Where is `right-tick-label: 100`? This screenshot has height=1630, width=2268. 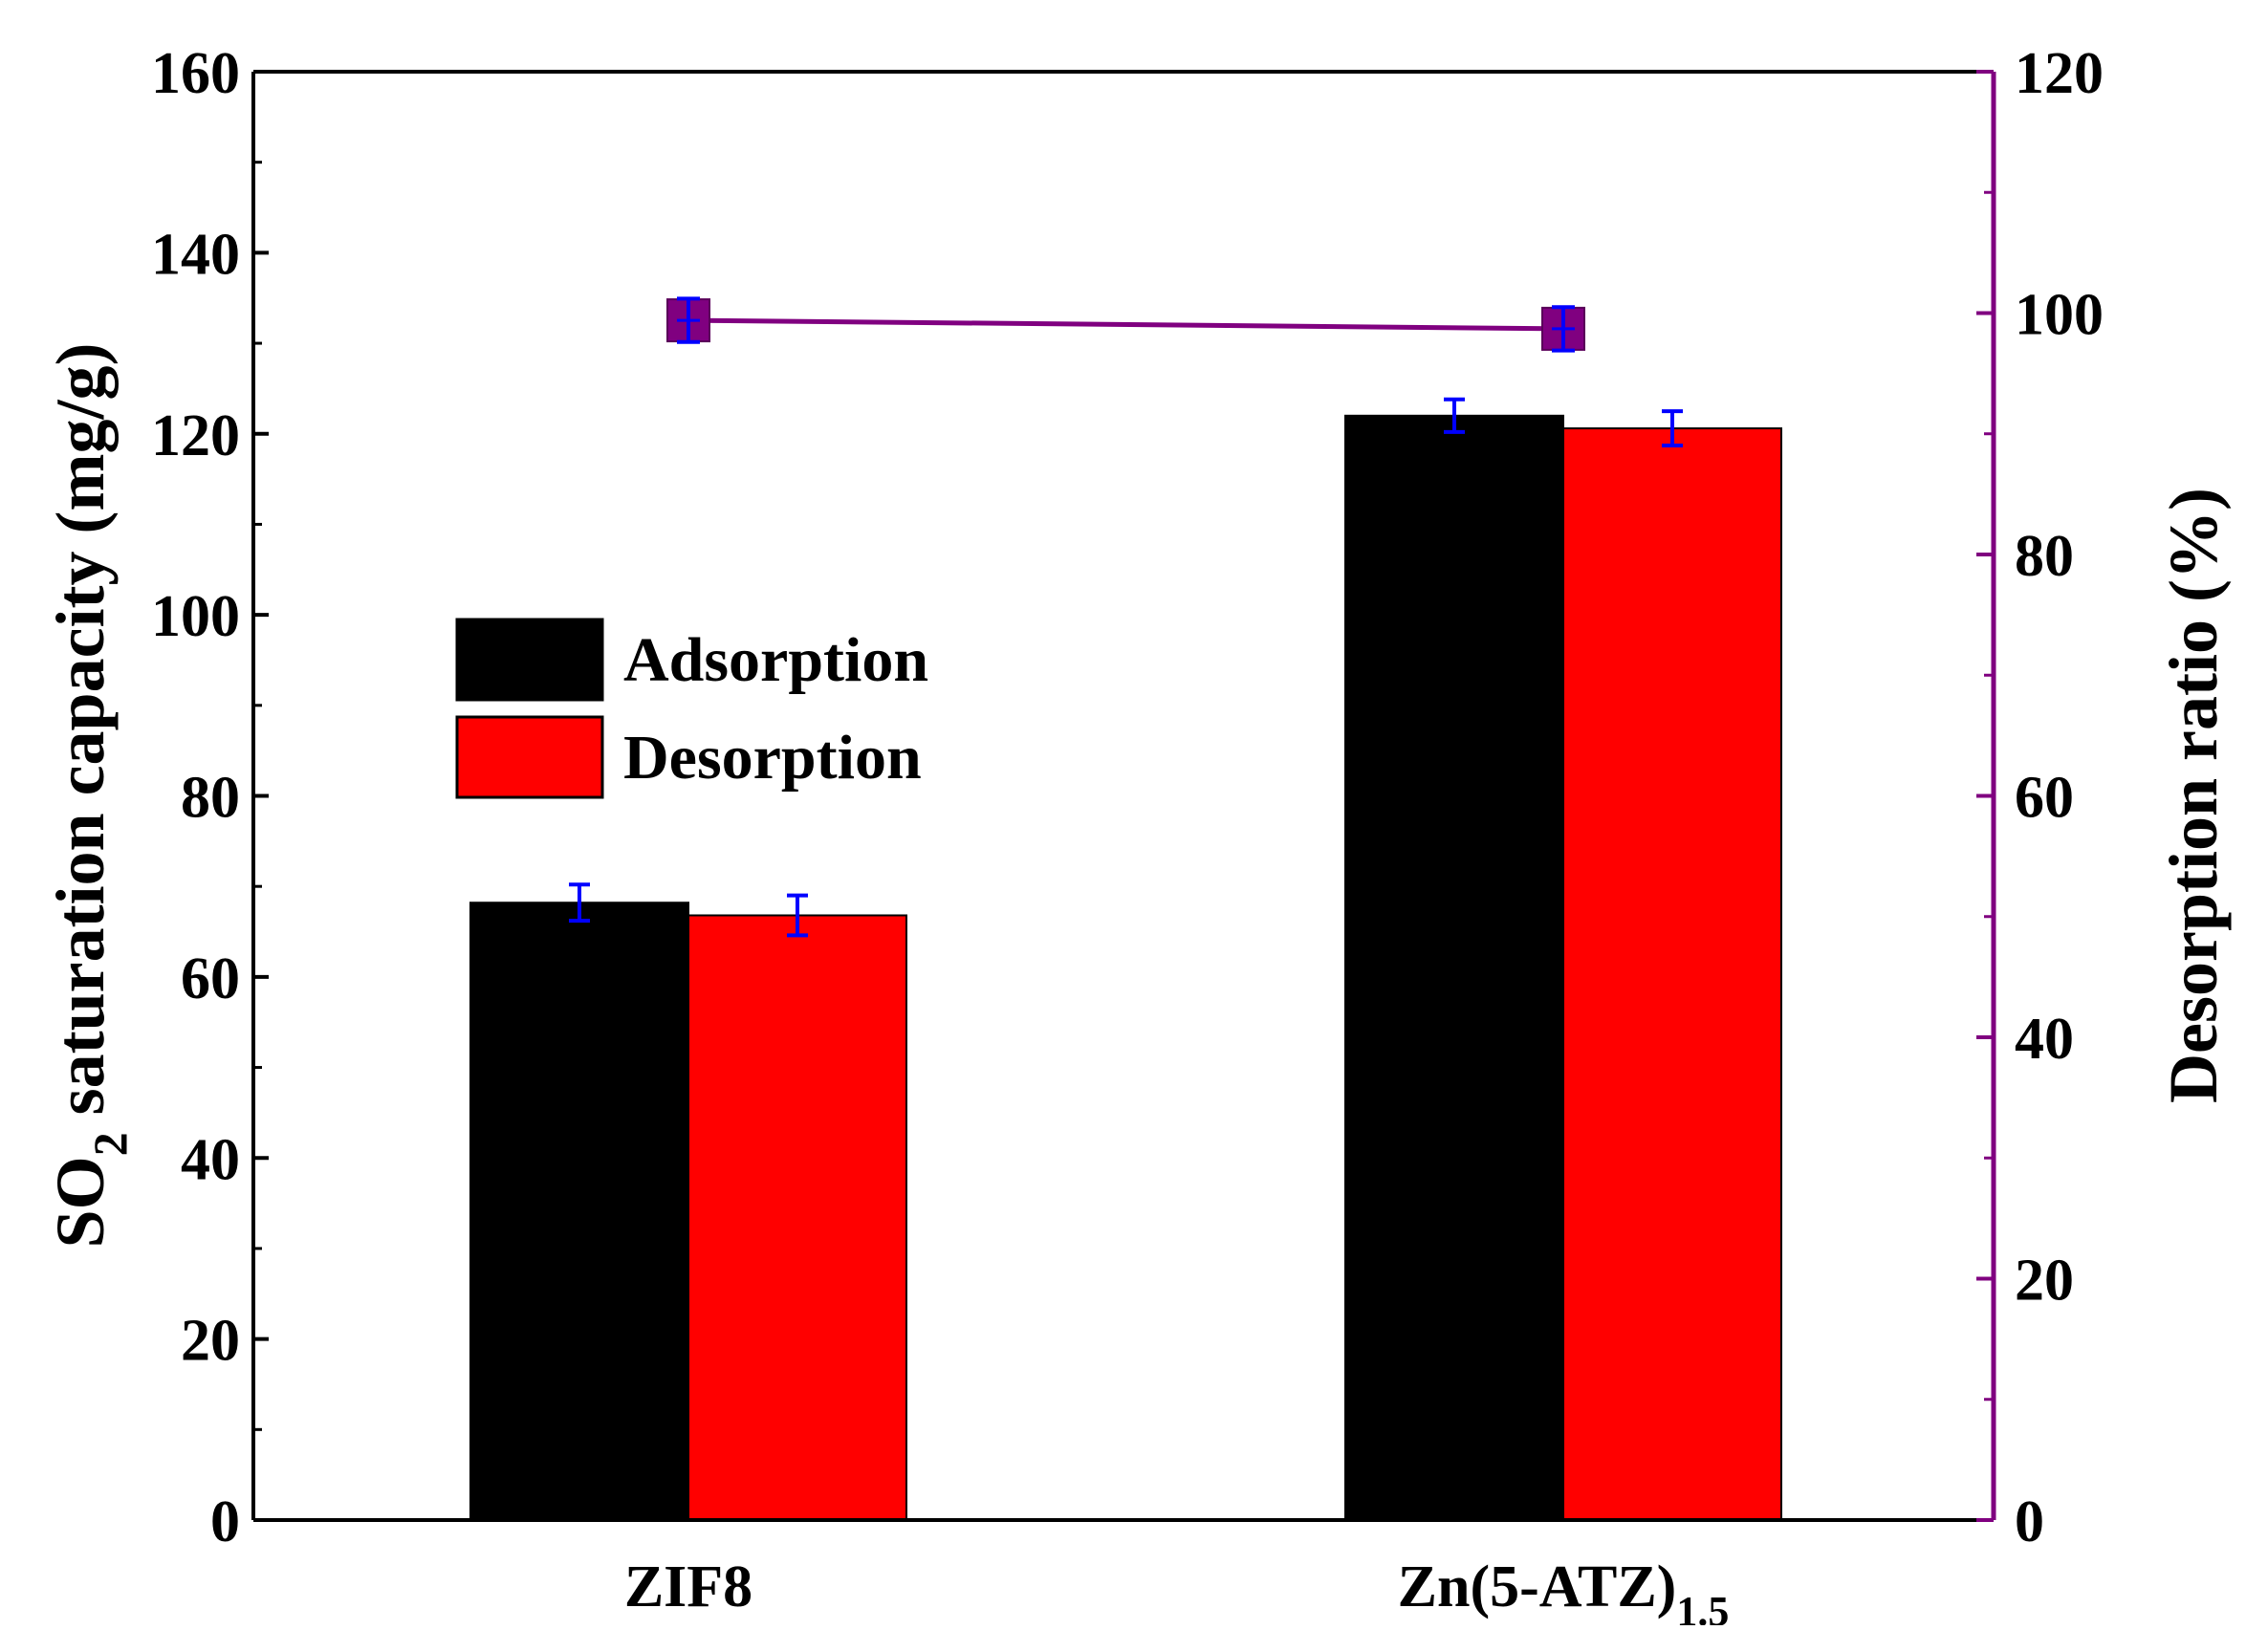
right-tick-label: 100 is located at coordinates (2060, 315).